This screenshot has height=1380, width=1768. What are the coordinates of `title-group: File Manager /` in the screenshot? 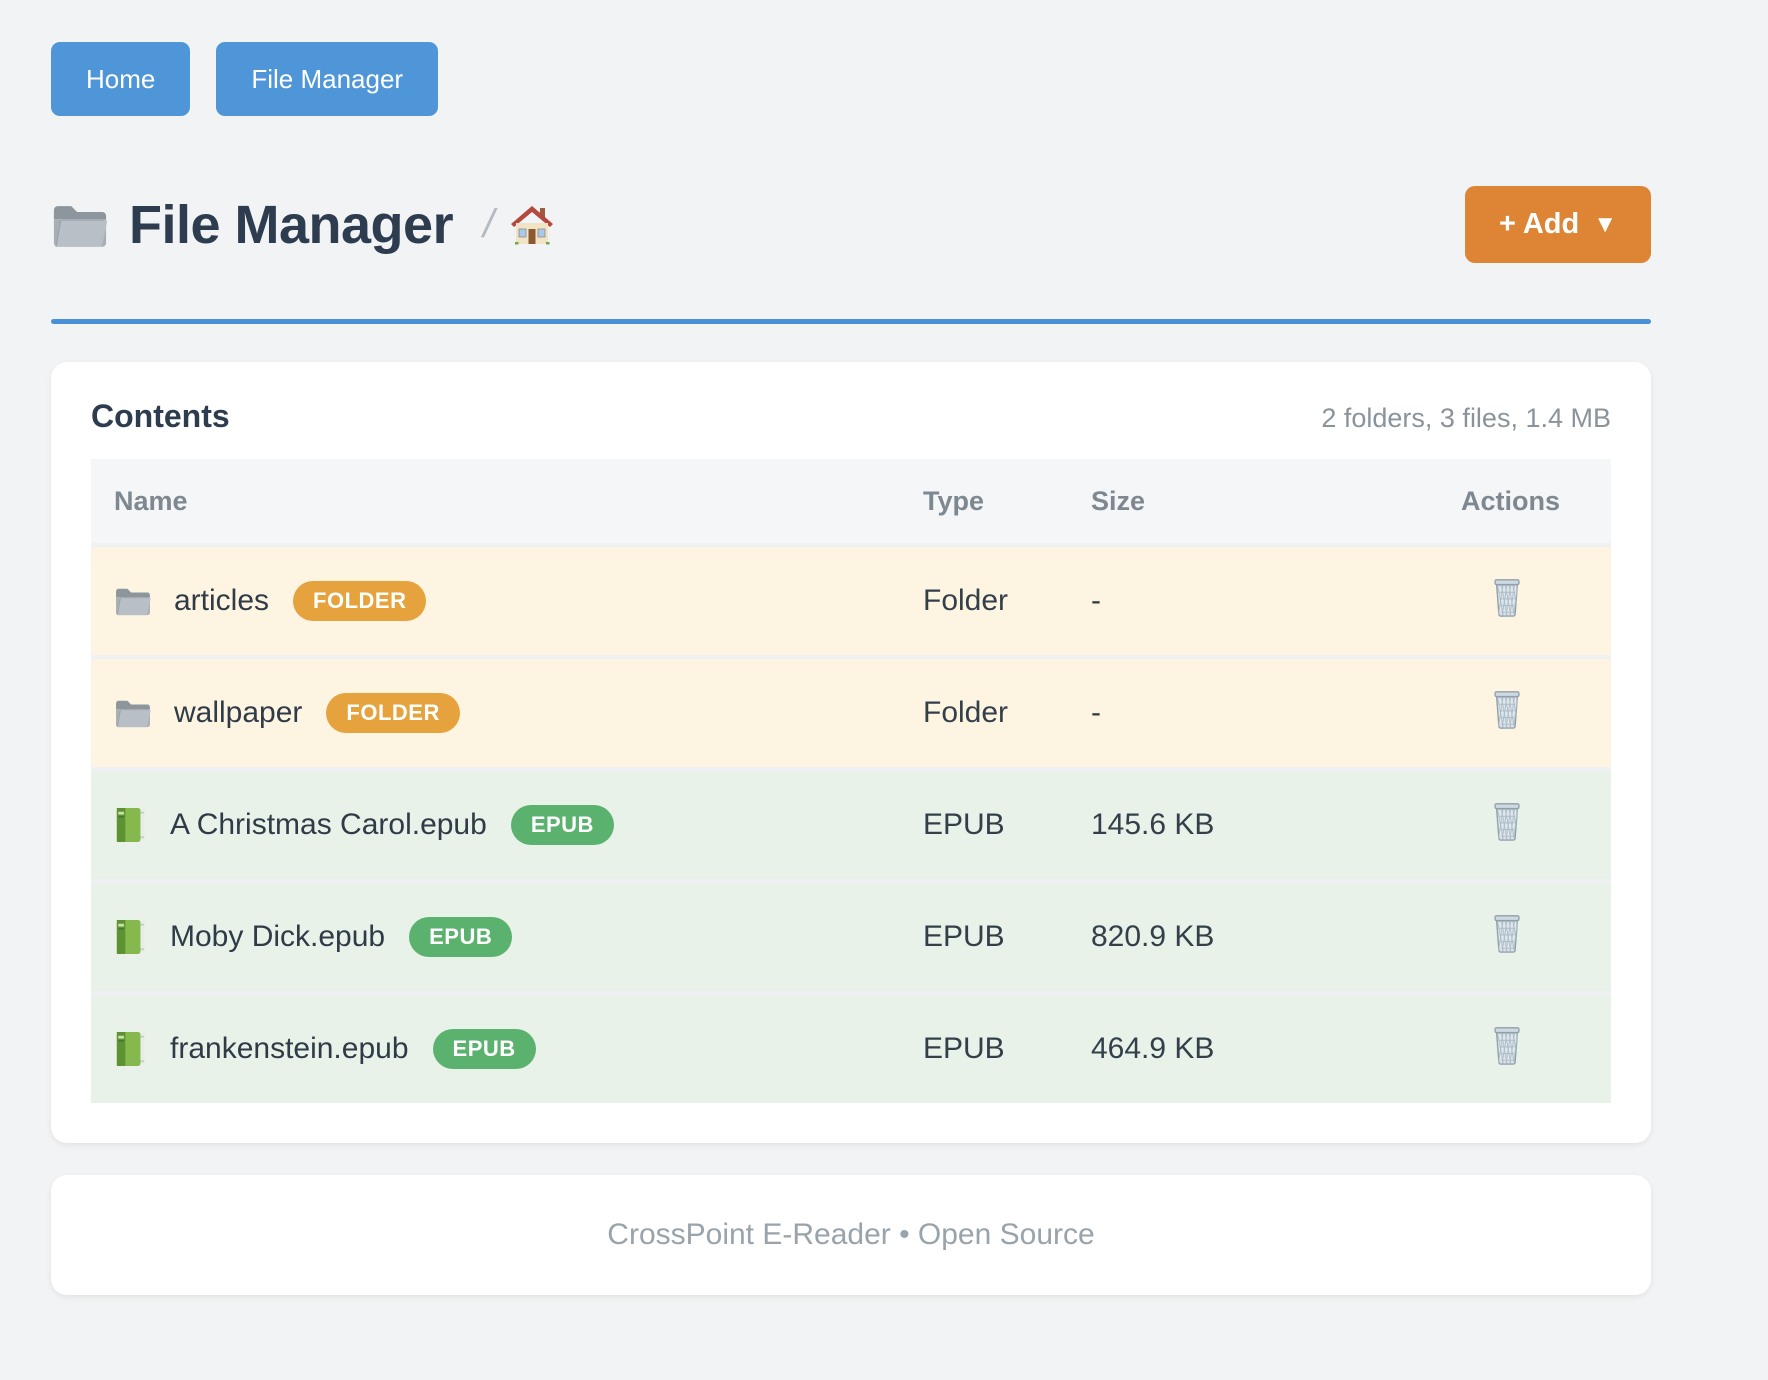 It's located at (302, 225).